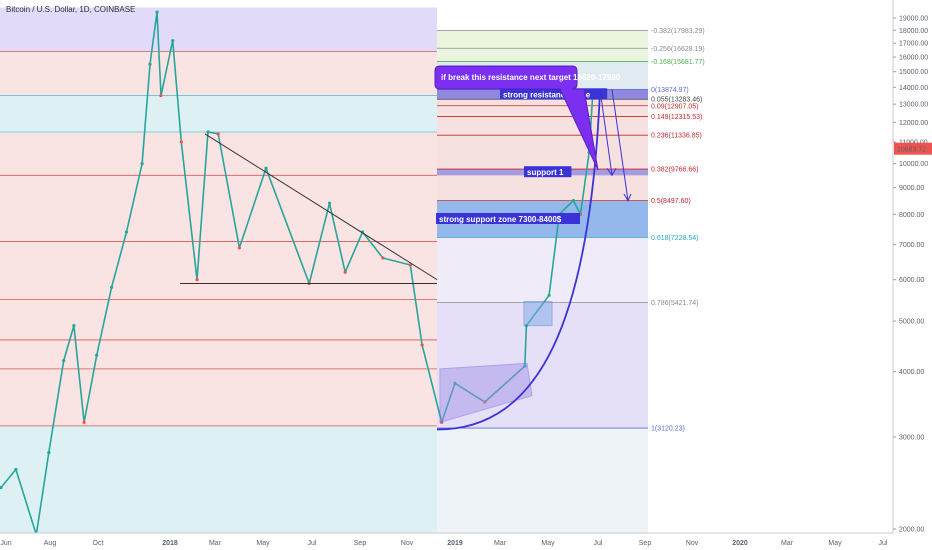 The image size is (932, 550). What do you see at coordinates (678, 62) in the screenshot?
I see `fib-level-label: -0.168(15681.77)` at bounding box center [678, 62].